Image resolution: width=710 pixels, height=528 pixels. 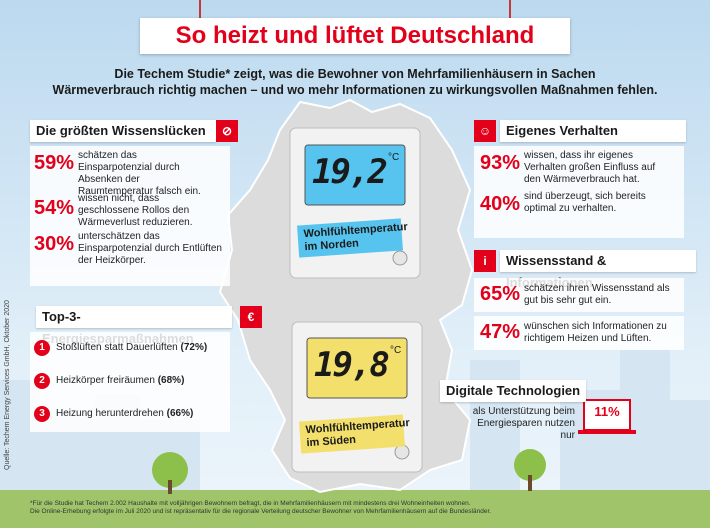 I want to click on item-share: (72%), so click(x=194, y=347).